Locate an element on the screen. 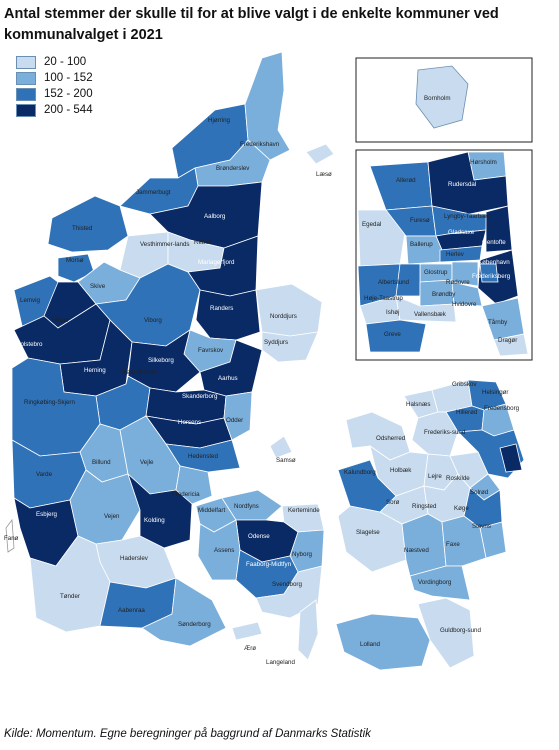 The image size is (559, 750). region-laesoe is located at coordinates (320, 154).